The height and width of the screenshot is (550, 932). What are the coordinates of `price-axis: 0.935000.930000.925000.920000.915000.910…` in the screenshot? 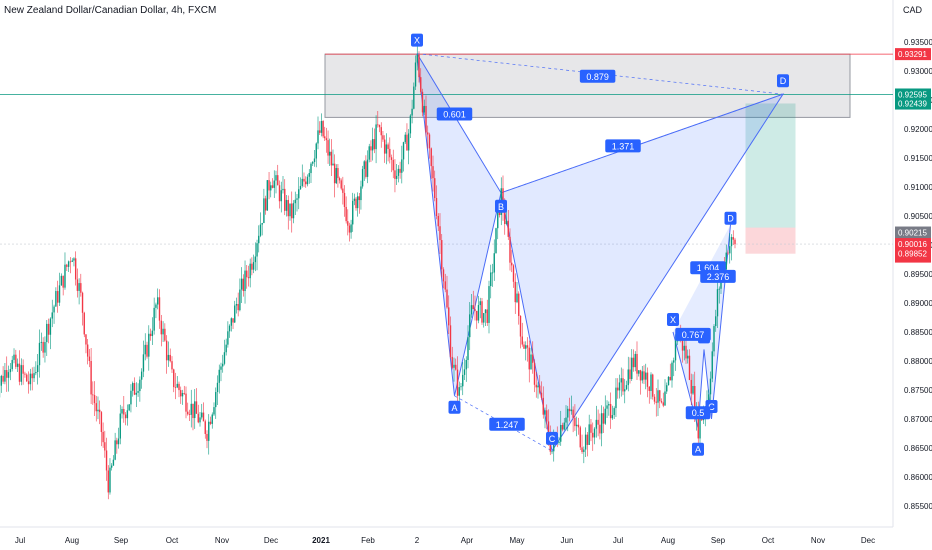 It's located at (913, 274).